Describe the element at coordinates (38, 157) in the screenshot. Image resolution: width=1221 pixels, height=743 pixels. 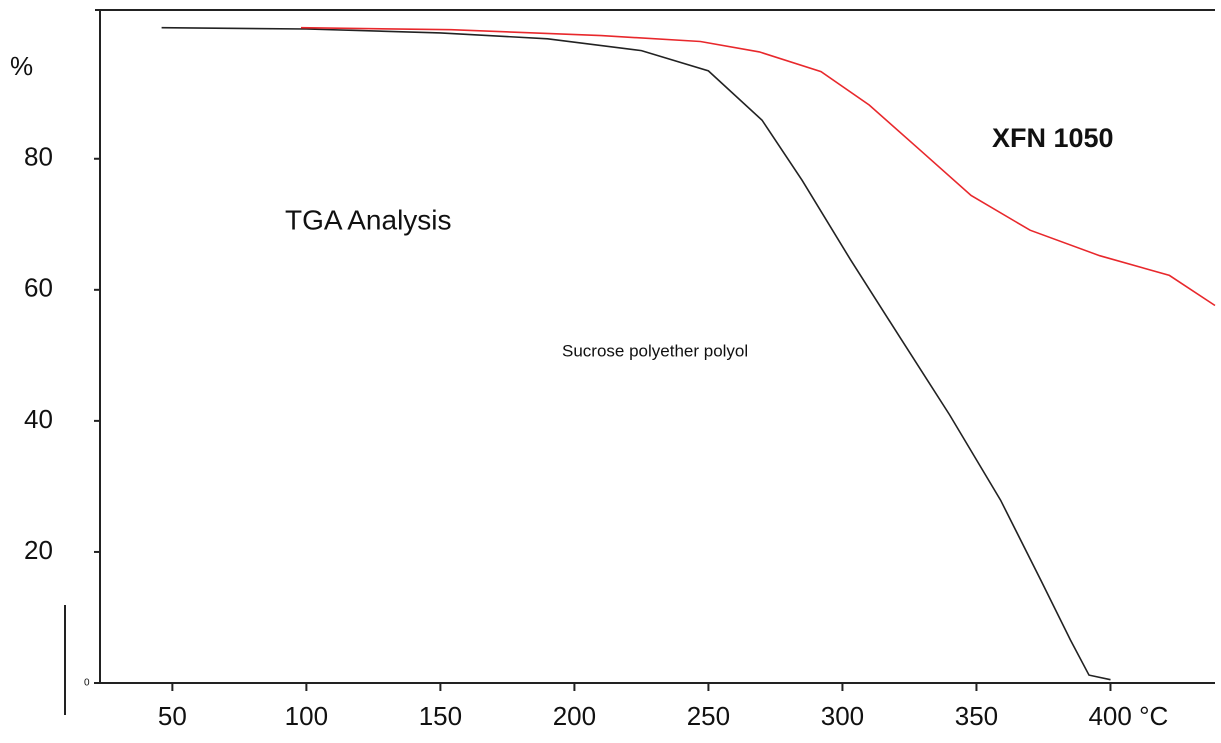
I see `y-tick-label: 80` at that location.